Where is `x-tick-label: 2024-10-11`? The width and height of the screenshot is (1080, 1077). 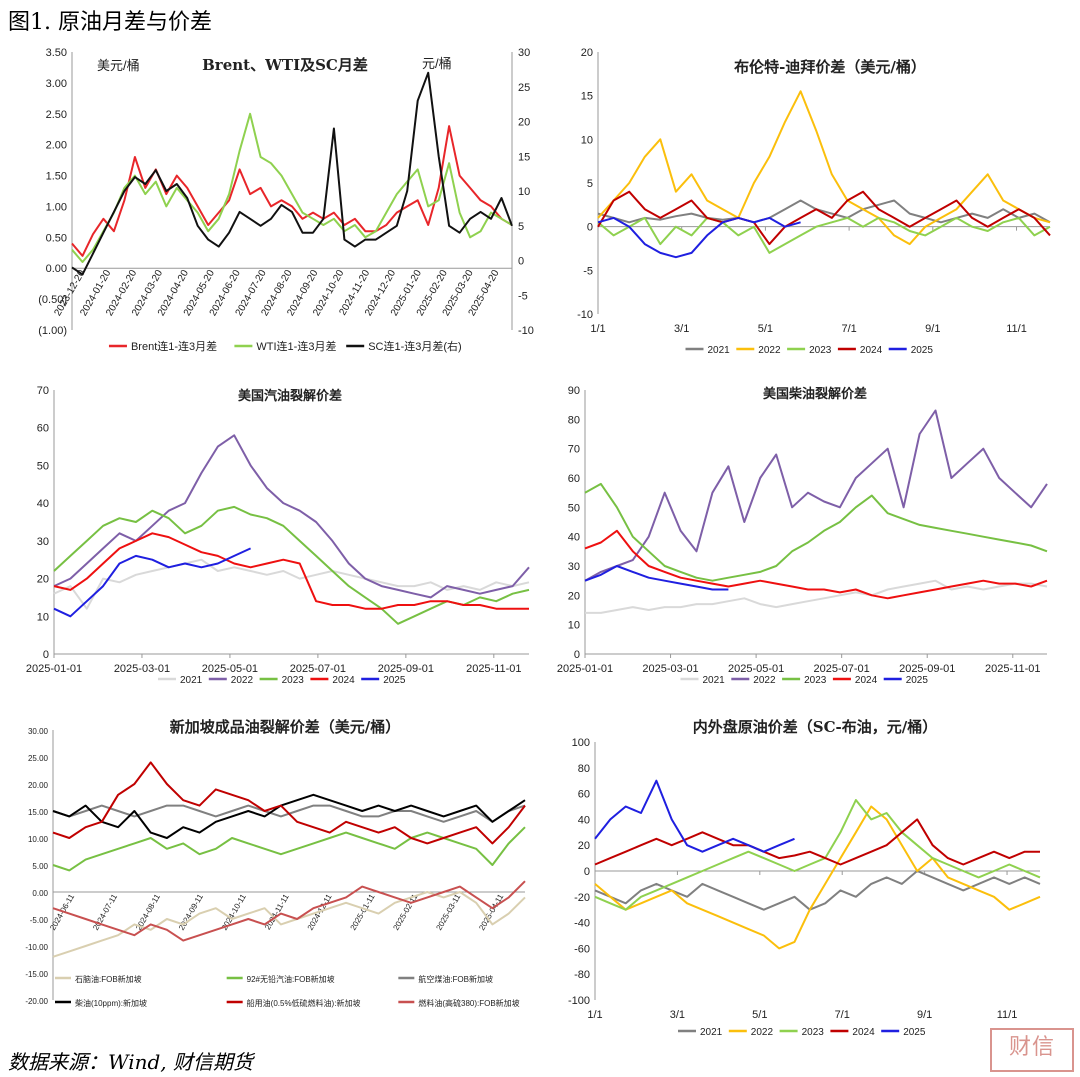
x-tick-label: 2024-10-11 is located at coordinates (234, 912).